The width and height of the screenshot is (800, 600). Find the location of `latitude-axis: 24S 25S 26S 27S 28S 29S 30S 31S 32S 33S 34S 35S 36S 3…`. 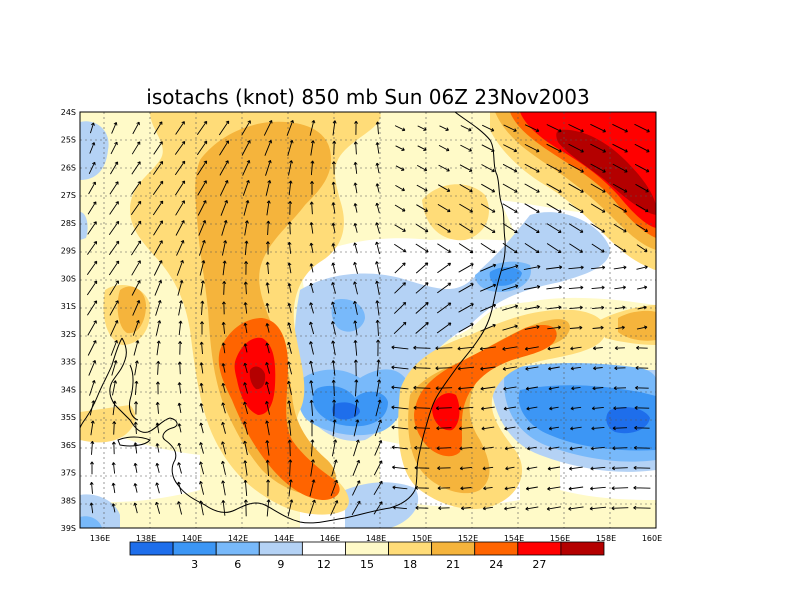

latitude-axis: 24S 25S 26S 27S 28S 29S 30S 31S 32S 33S 34S 35S 36S 3… is located at coordinates (68, 320).